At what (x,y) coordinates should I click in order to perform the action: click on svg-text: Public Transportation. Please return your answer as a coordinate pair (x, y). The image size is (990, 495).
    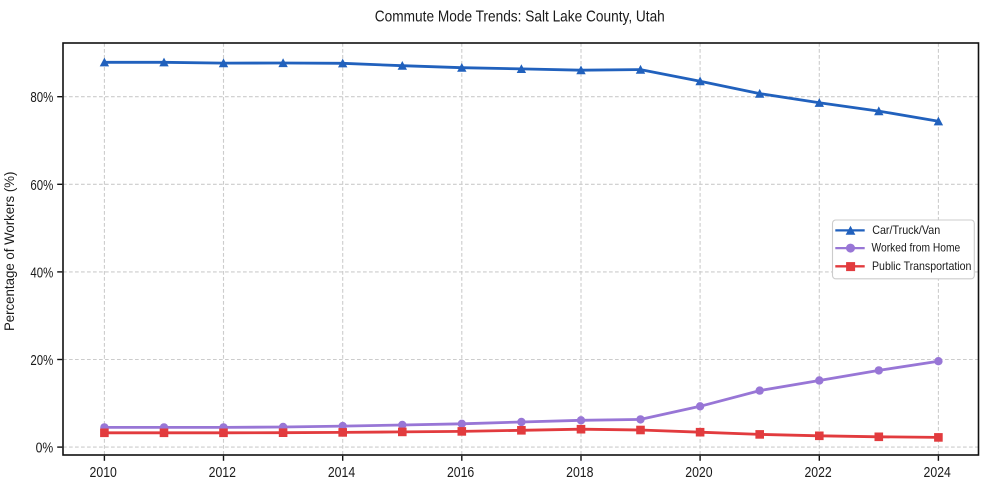
    Looking at the image, I should click on (921, 266).